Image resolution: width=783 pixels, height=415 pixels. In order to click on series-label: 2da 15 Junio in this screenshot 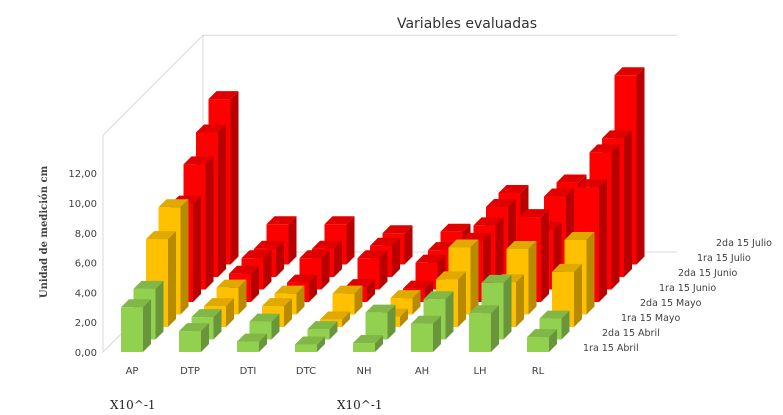, I will do `click(708, 273)`.